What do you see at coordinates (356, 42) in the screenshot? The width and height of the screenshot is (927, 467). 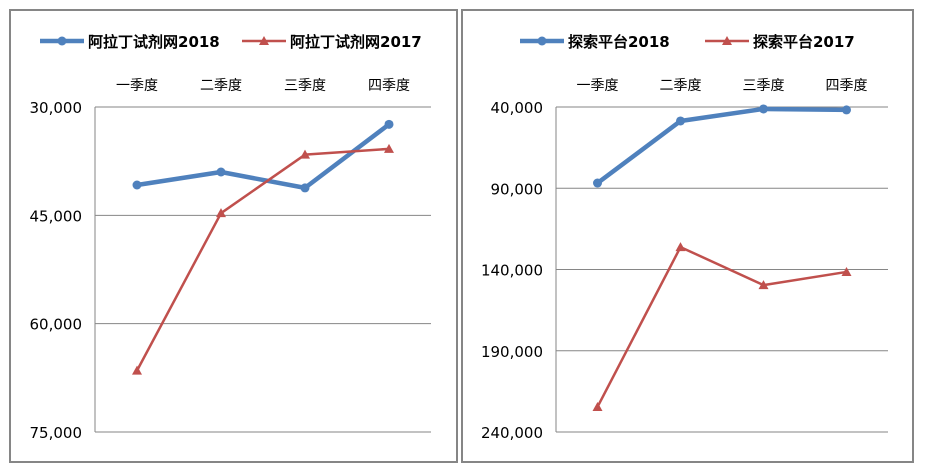 I see `legend-label: 阿拉丁试剂网2017` at bounding box center [356, 42].